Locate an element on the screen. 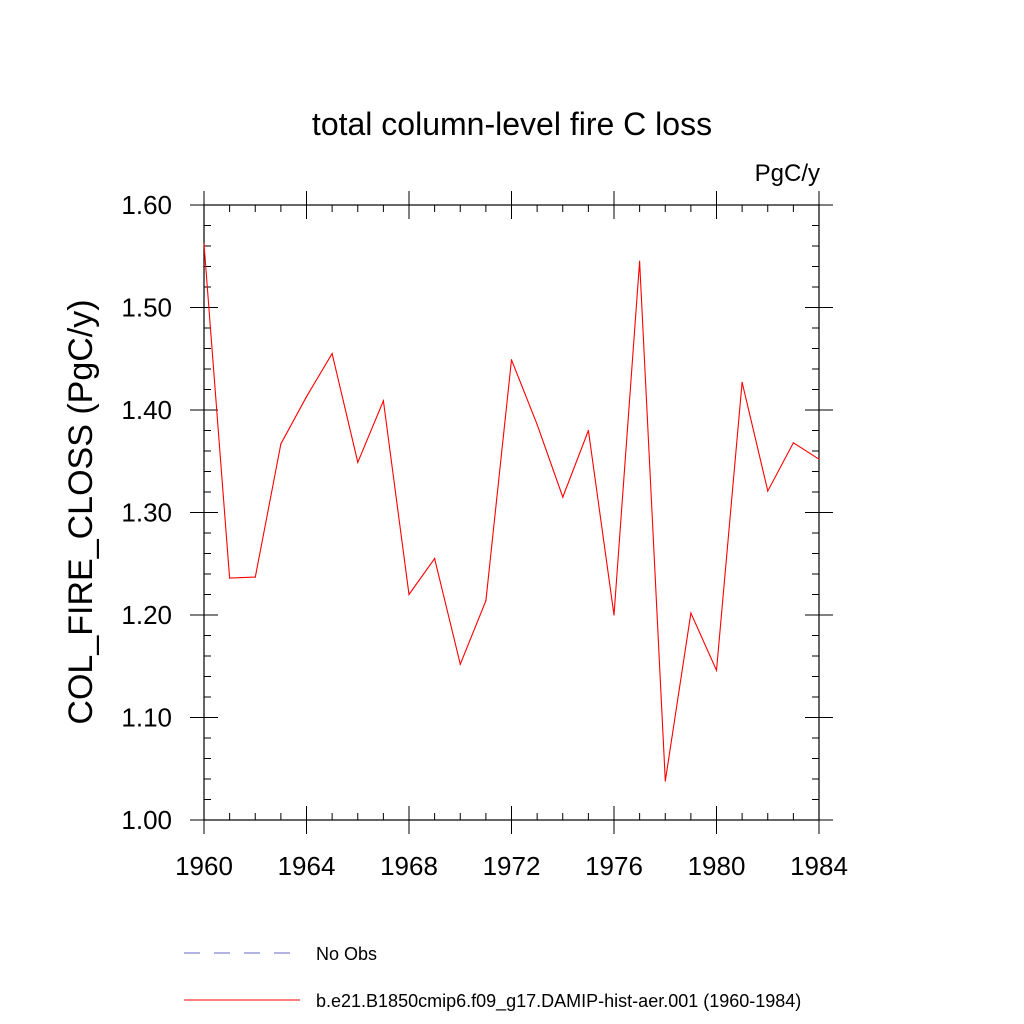 Image resolution: width=1024 pixels, height=1024 pixels. y-tick-label: 1.20 is located at coordinates (146, 615).